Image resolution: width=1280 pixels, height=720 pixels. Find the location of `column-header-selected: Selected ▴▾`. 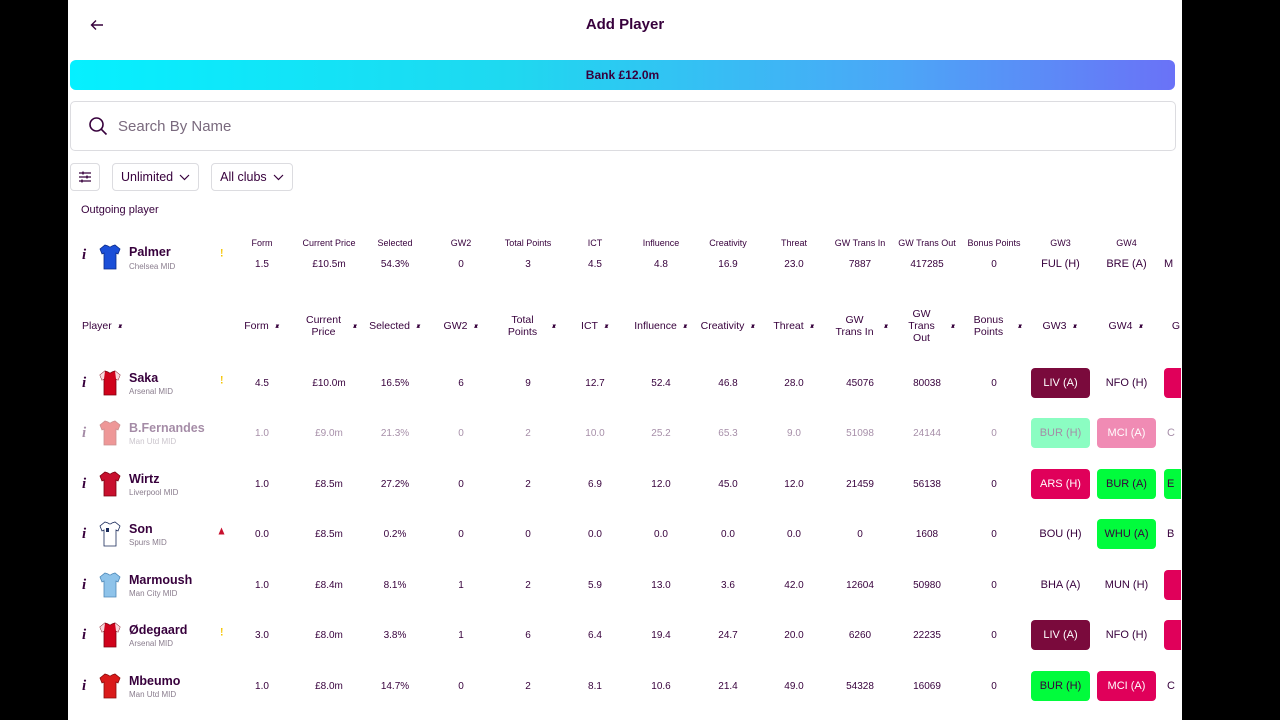

column-header-selected: Selected ▴▾ is located at coordinates (395, 326).